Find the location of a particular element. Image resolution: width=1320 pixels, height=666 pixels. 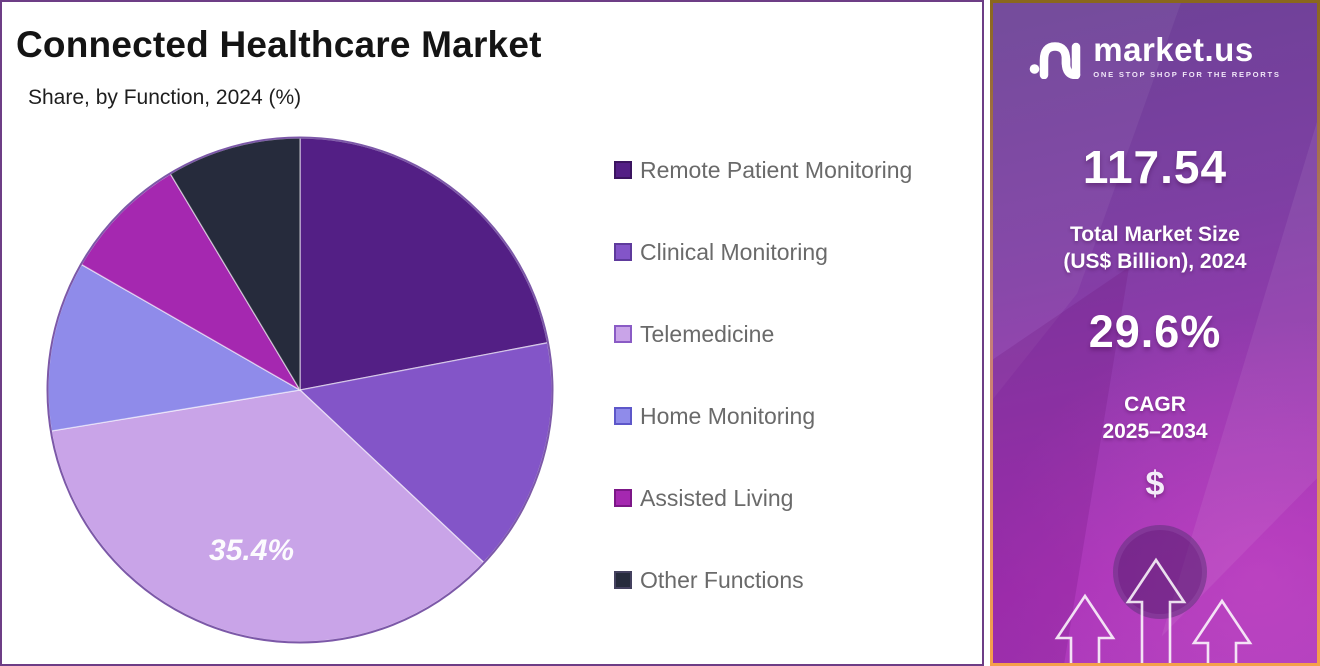

cagr-value: 29.6% is located at coordinates (1155, 331).